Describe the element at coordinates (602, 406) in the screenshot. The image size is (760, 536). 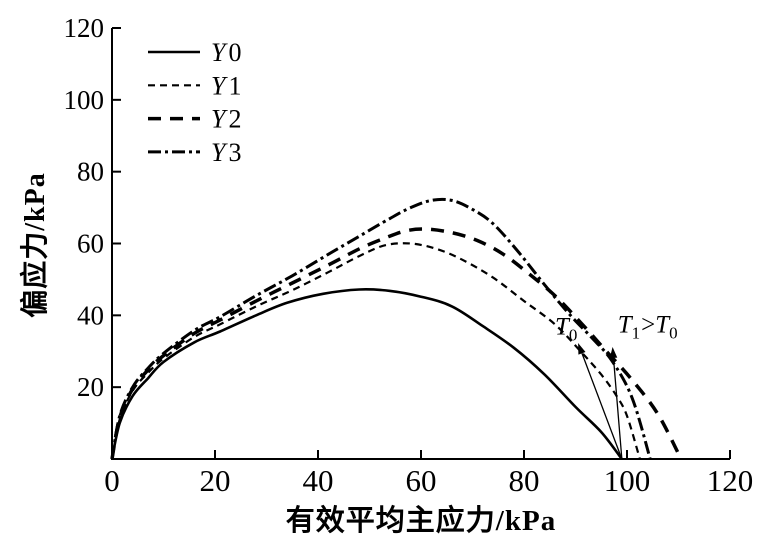
I see `arrow-T0-line` at that location.